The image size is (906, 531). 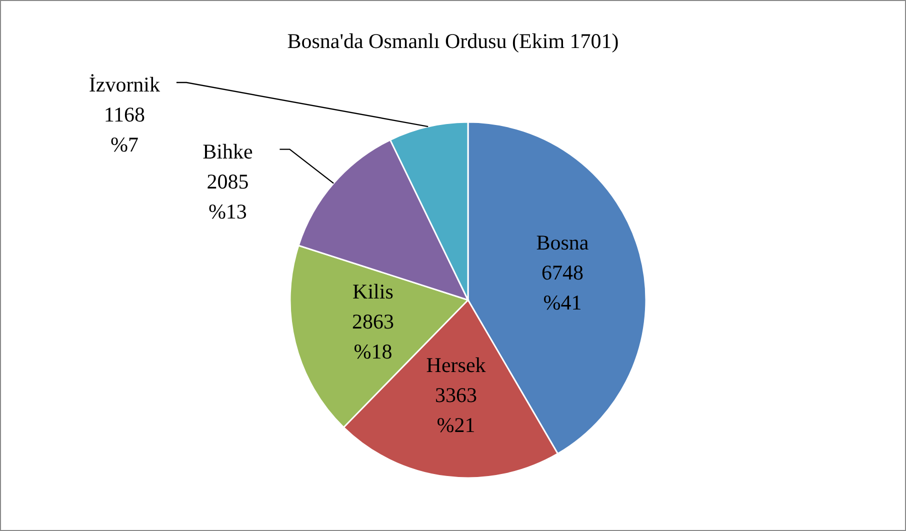 I want to click on slice-label: Bihke, so click(x=227, y=151).